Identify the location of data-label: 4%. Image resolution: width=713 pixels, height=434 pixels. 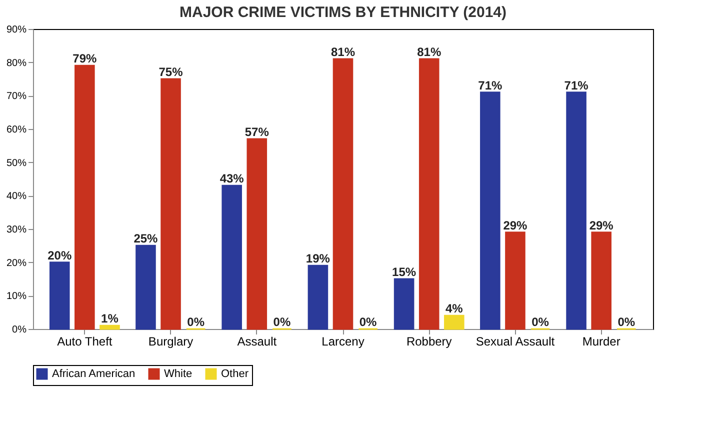
(454, 309).